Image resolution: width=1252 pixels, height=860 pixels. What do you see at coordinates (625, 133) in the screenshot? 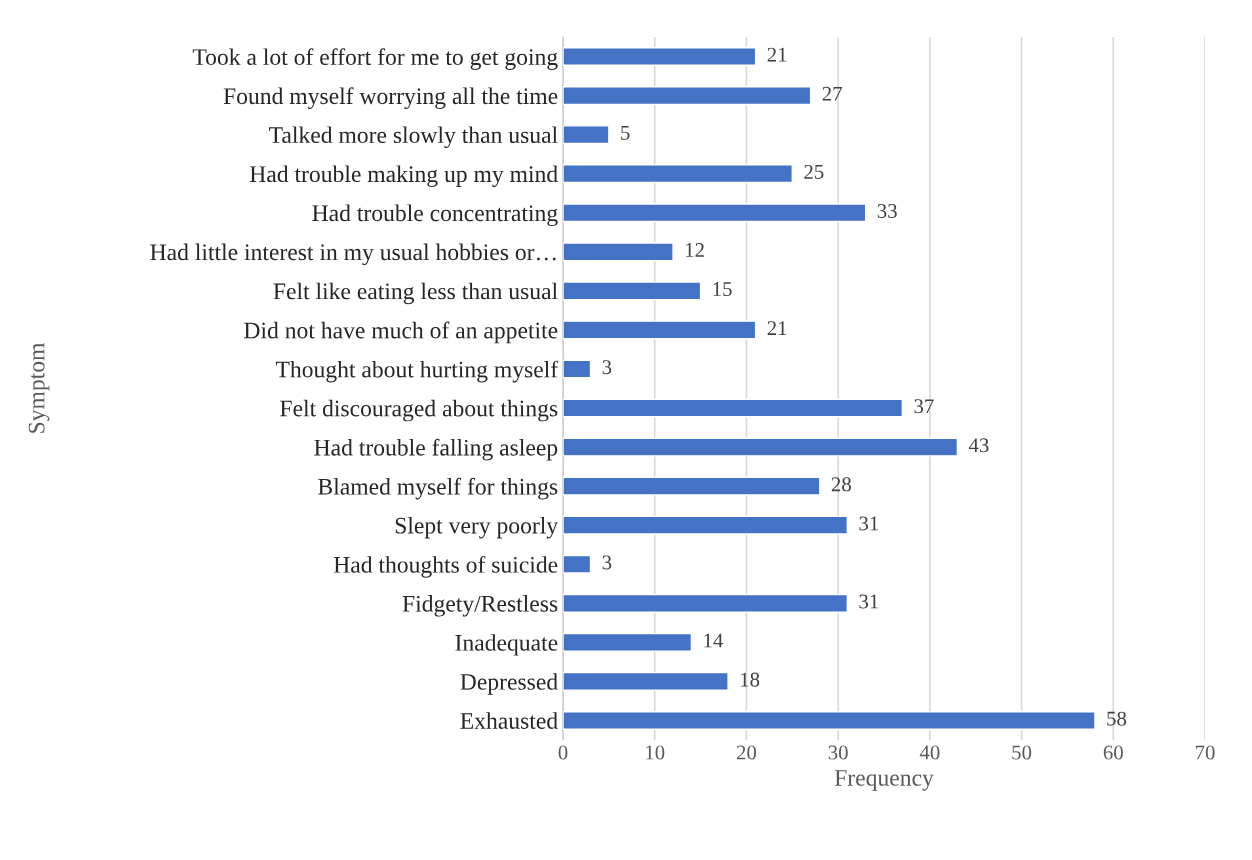
I see `data-label: 5` at bounding box center [625, 133].